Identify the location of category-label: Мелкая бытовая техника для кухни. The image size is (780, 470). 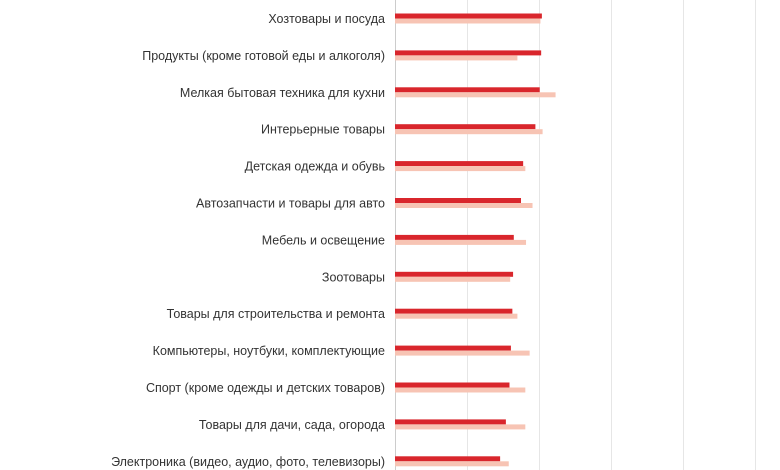
(282, 93).